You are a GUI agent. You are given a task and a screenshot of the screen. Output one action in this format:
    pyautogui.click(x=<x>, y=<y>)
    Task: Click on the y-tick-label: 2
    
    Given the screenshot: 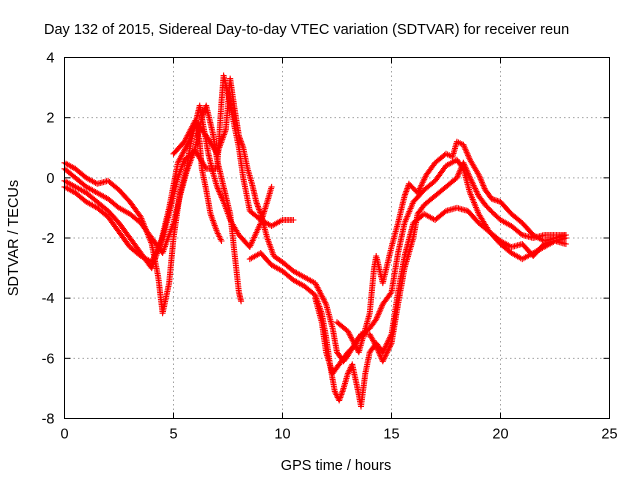 What is the action you would take?
    pyautogui.click(x=50, y=119)
    